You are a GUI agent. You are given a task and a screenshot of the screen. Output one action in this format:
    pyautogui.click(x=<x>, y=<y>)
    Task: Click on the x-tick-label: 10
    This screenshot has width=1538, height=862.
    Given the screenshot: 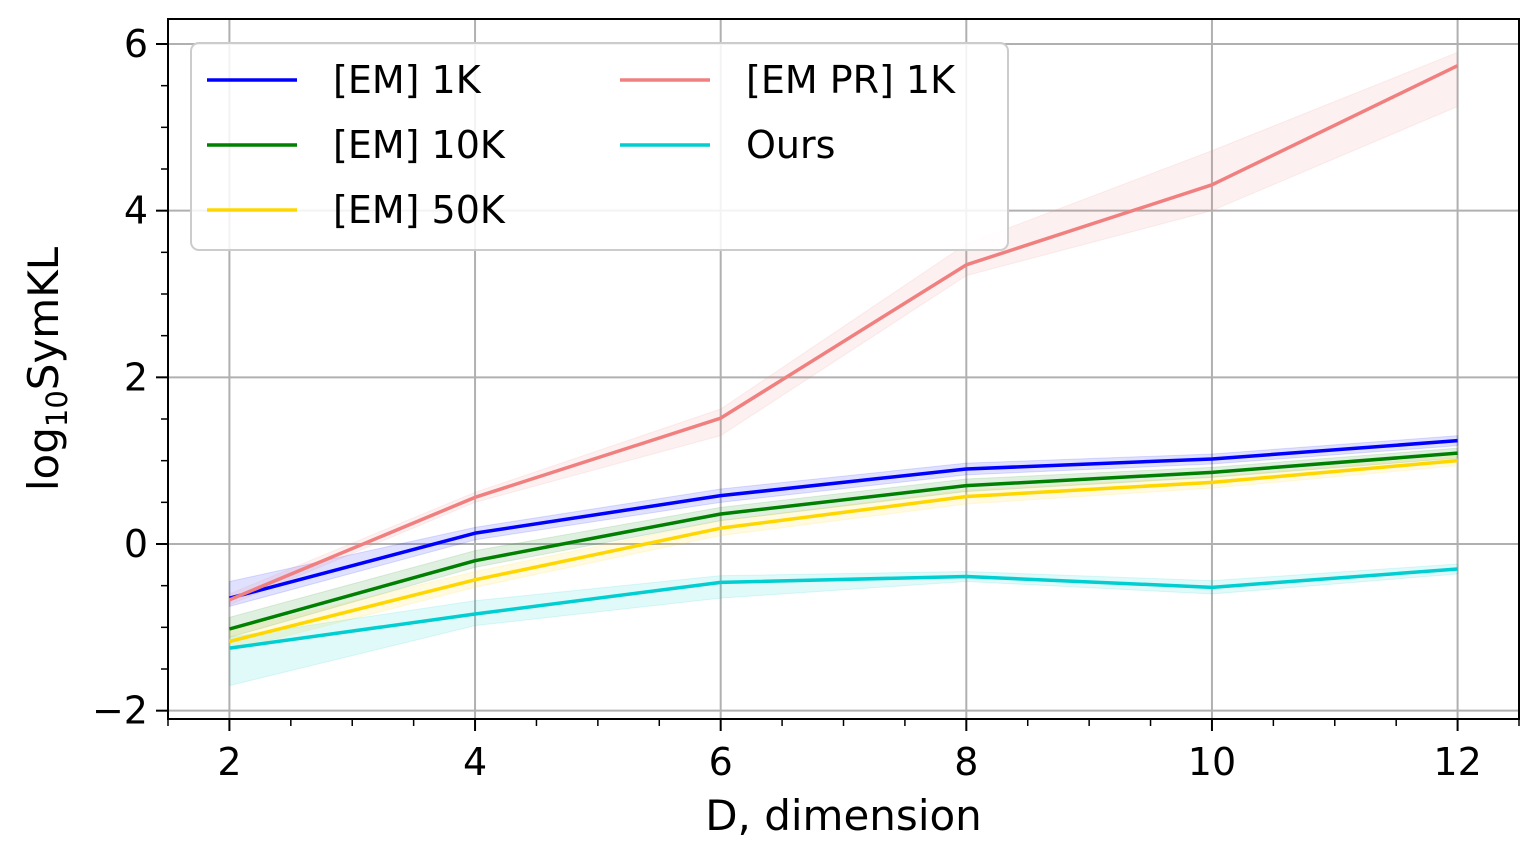 What is the action you would take?
    pyautogui.click(x=1212, y=762)
    